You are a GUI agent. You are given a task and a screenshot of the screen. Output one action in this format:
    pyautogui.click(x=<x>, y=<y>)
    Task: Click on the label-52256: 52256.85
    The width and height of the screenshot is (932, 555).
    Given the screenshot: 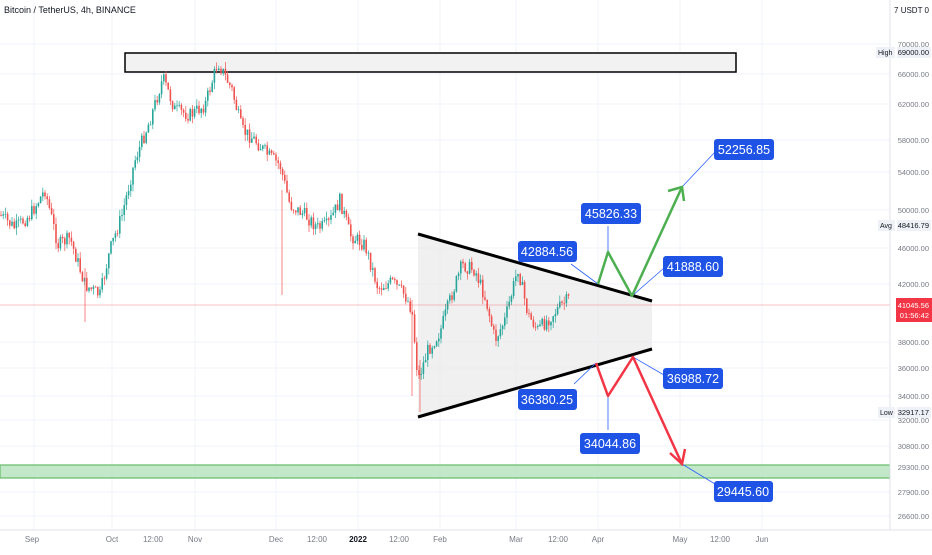 What is the action you would take?
    pyautogui.click(x=744, y=149)
    